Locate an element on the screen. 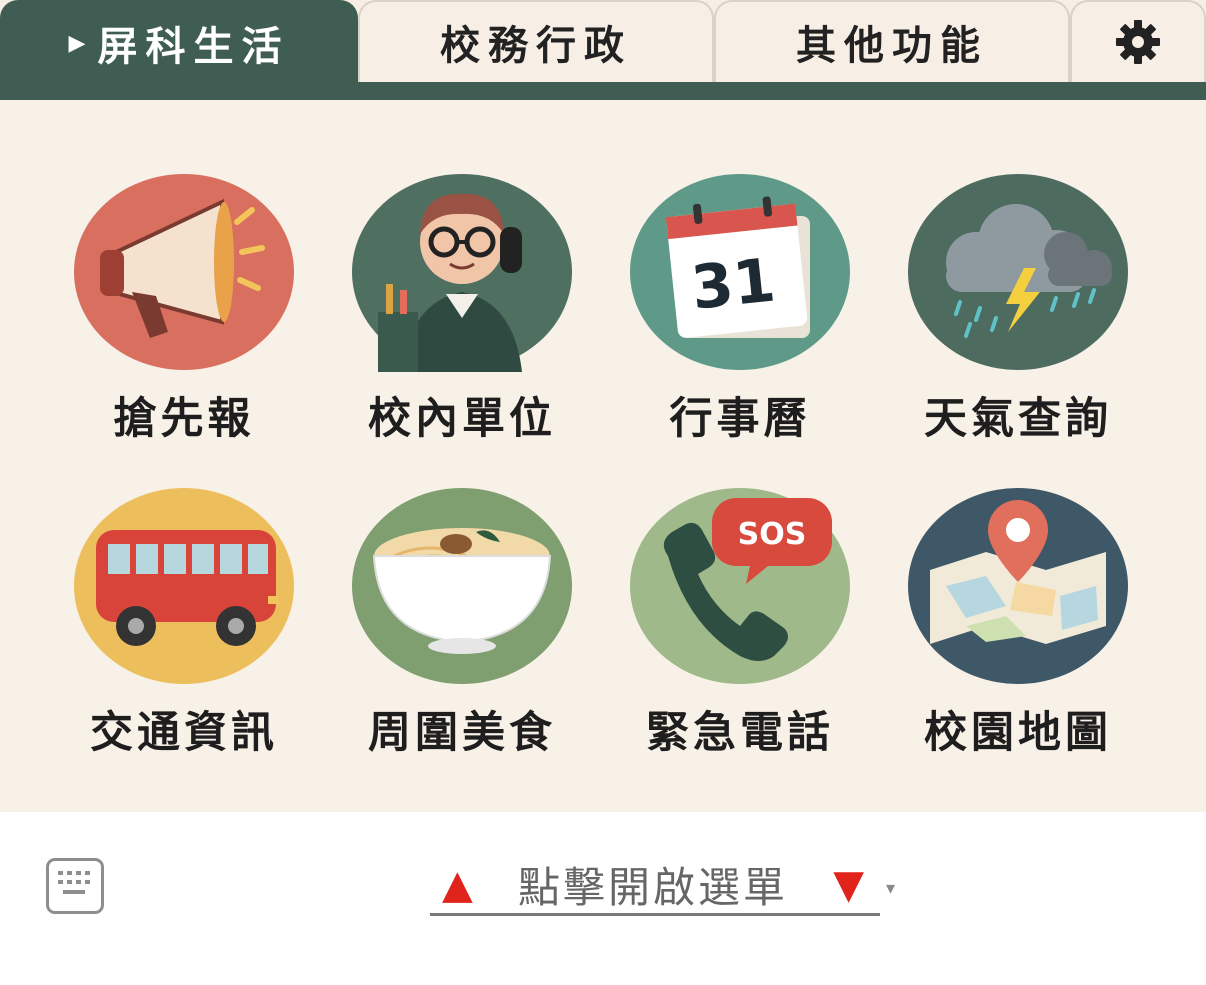  grid-item-news: 搶先報 is located at coordinates (184, 322).